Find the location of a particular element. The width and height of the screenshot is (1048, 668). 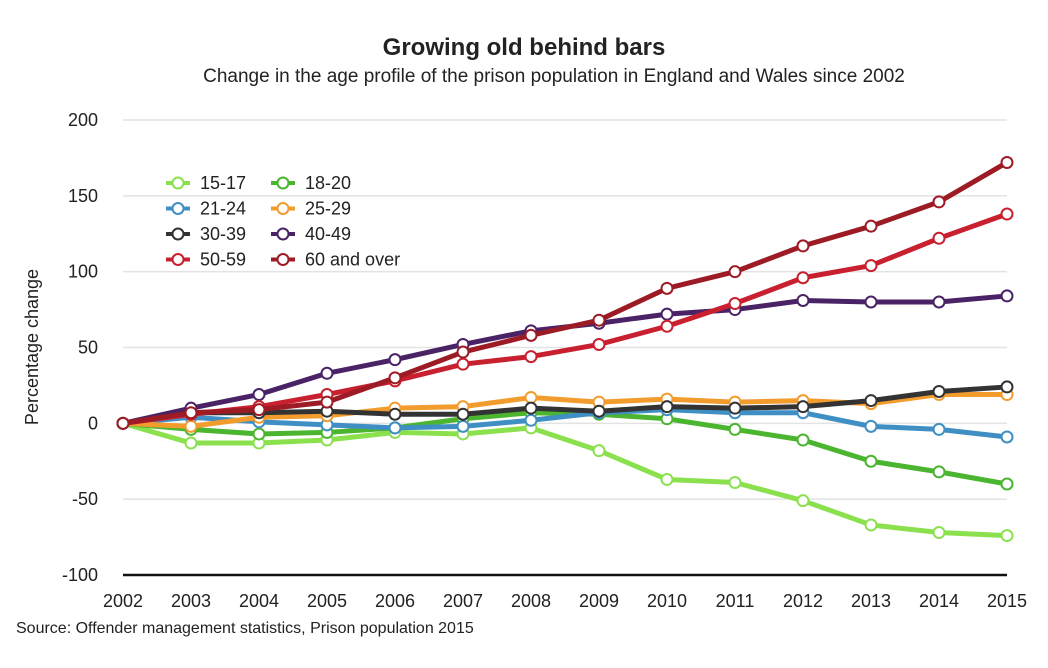

x-tick-label: 2013 is located at coordinates (871, 601).